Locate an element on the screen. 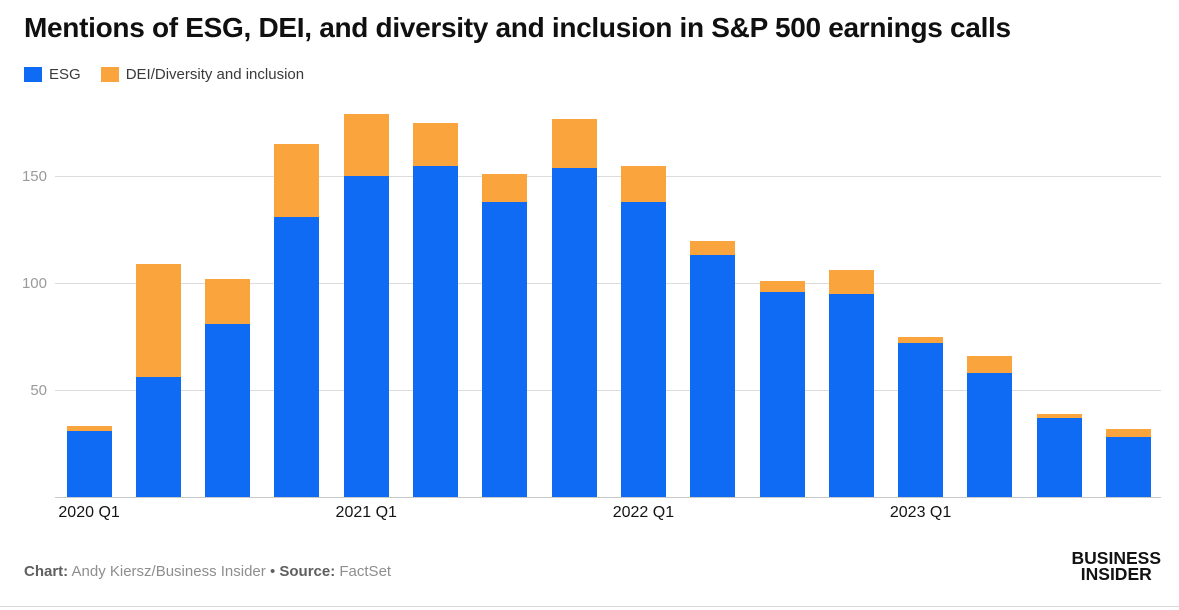 The image size is (1179, 610). footer-source-label: Source: is located at coordinates (305, 571).